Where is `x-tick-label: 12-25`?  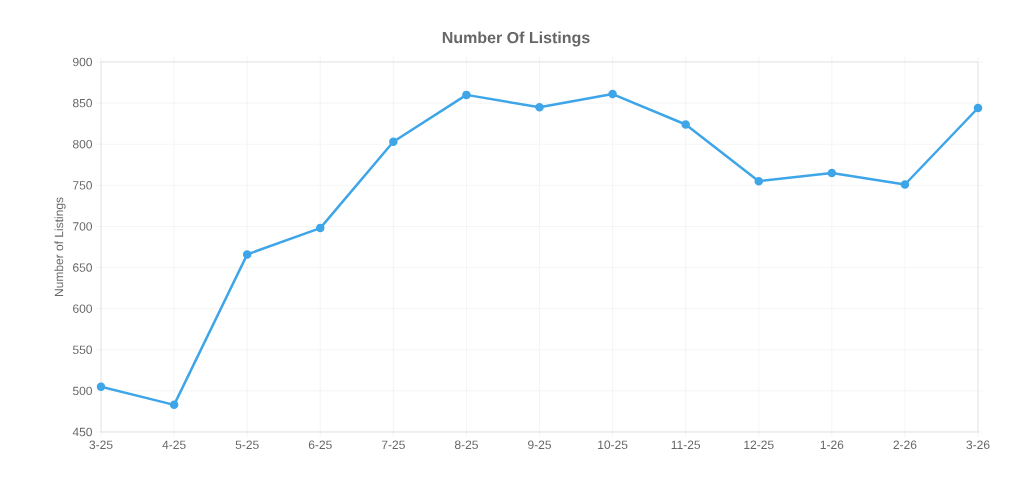
x-tick-label: 12-25 is located at coordinates (759, 445).